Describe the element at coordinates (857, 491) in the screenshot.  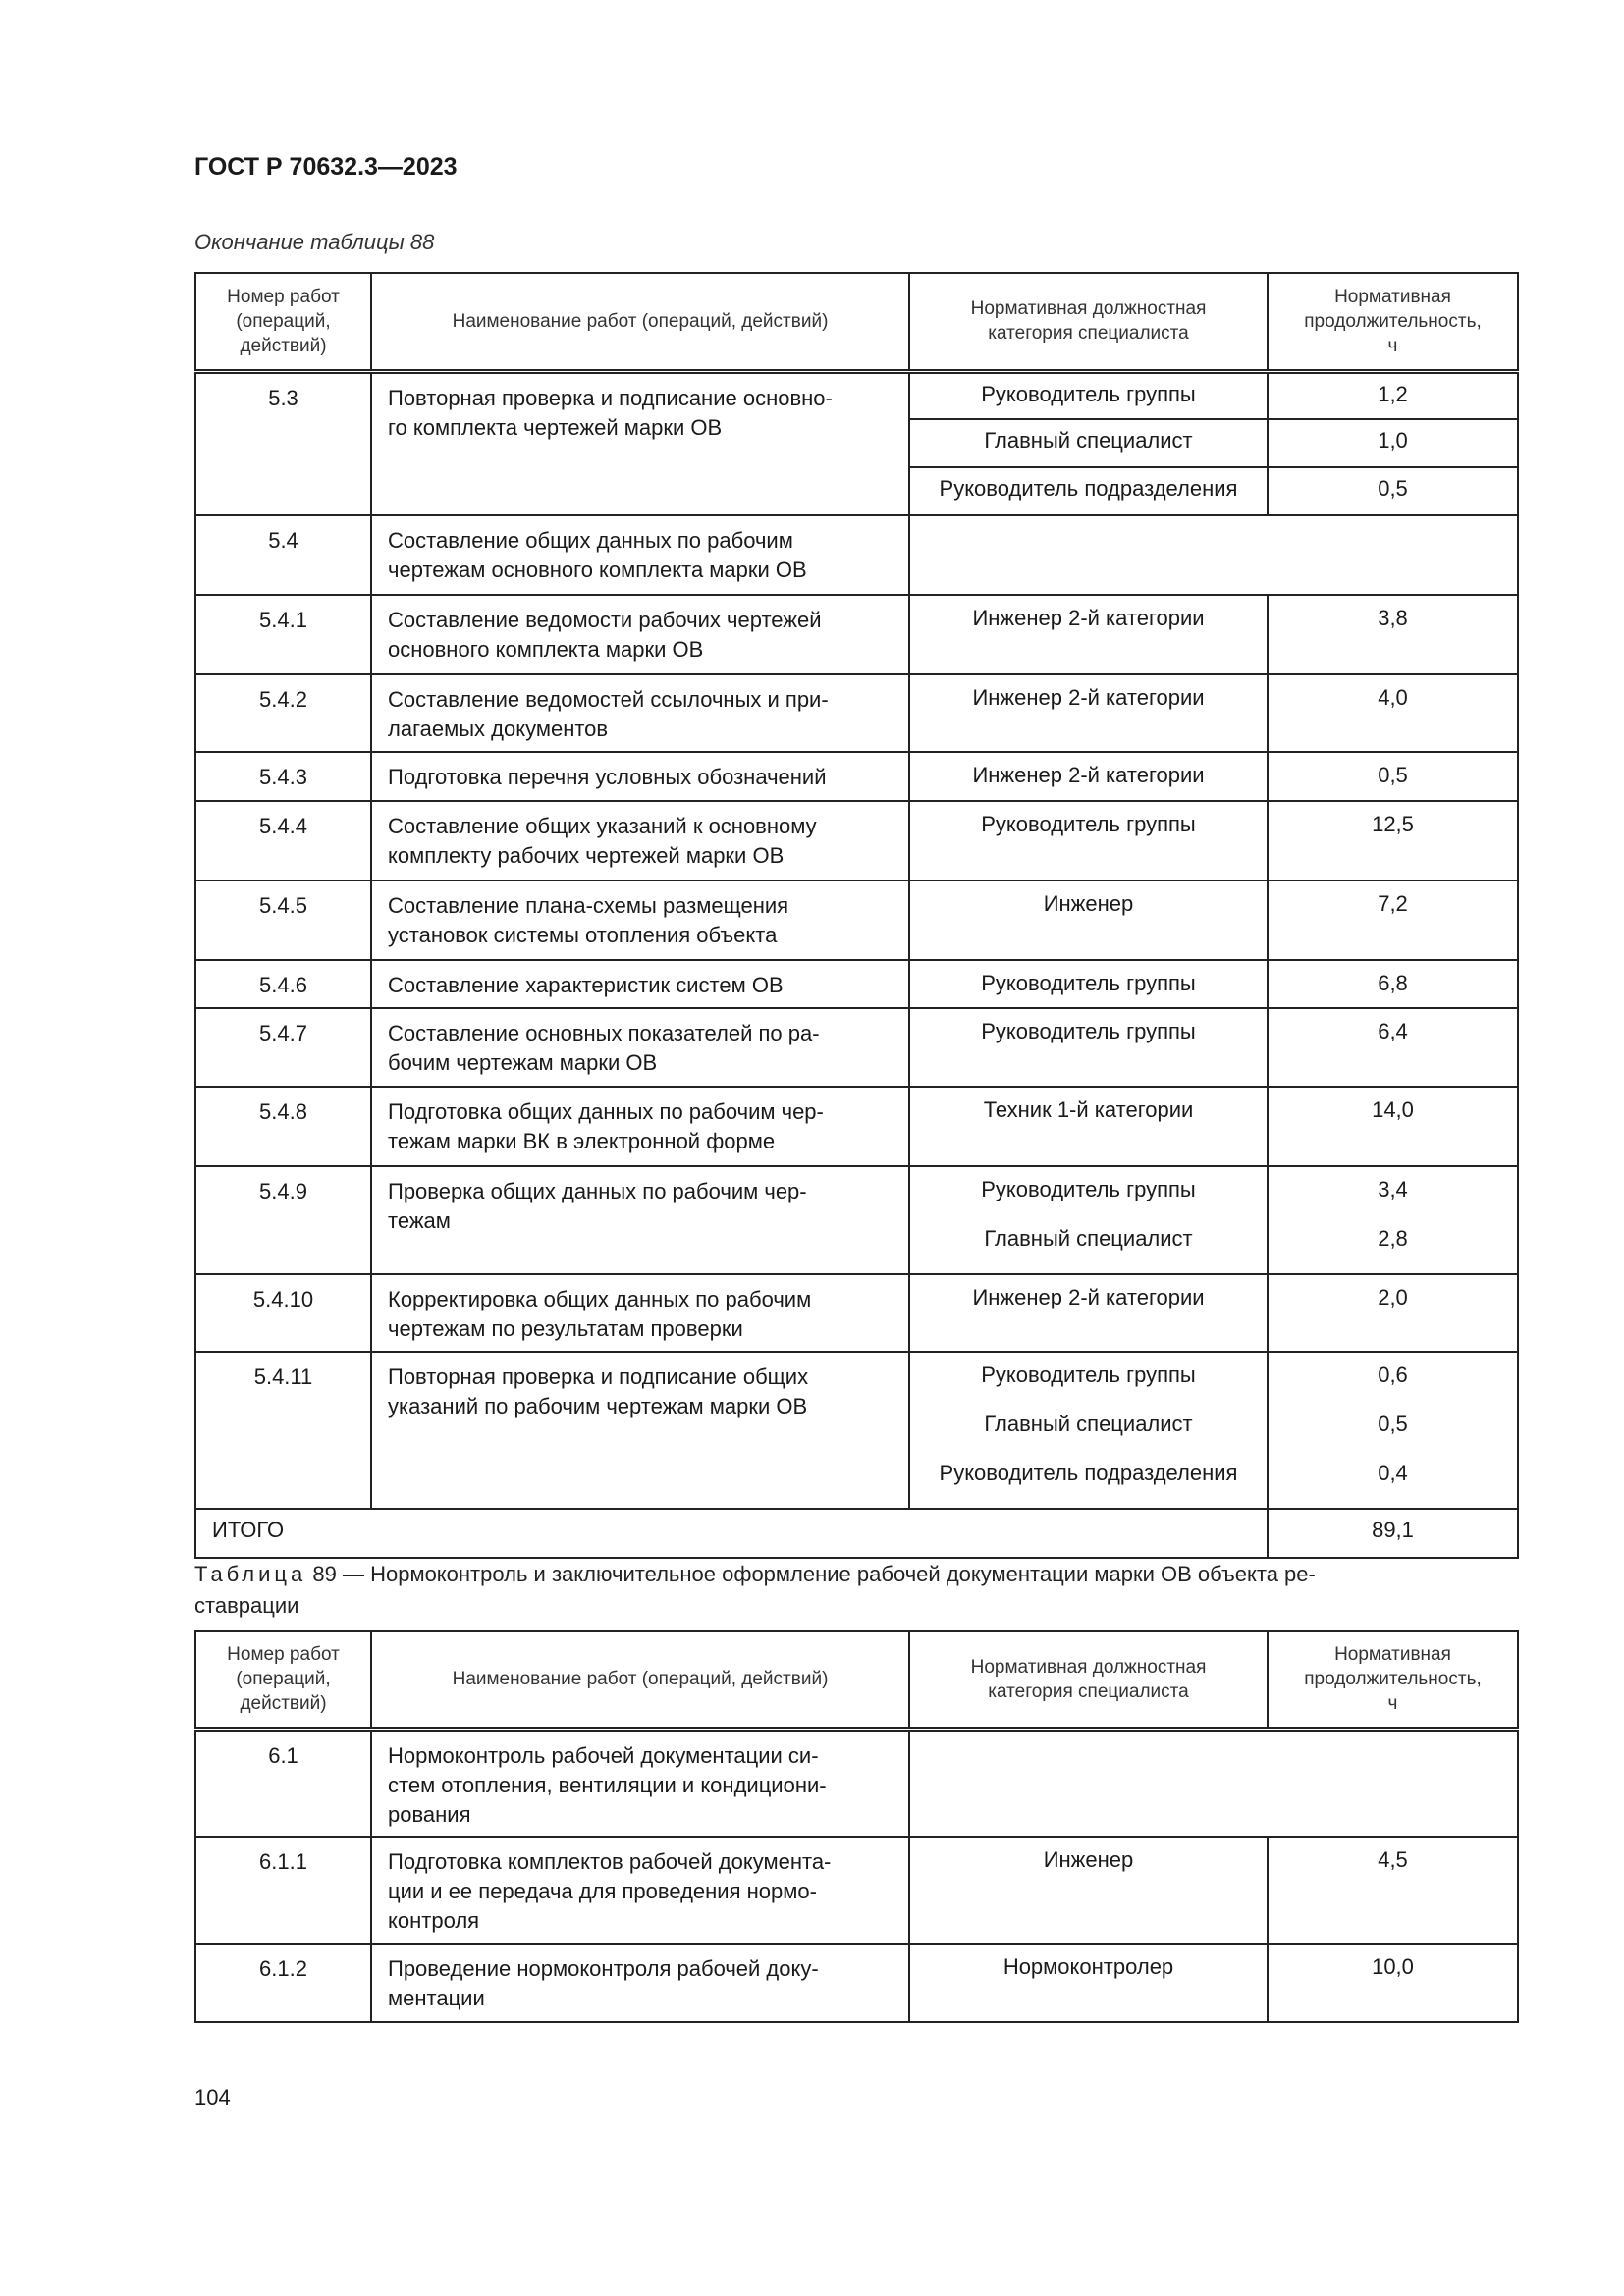
I see `table-row: Руководитель подразделения 0,5` at that location.